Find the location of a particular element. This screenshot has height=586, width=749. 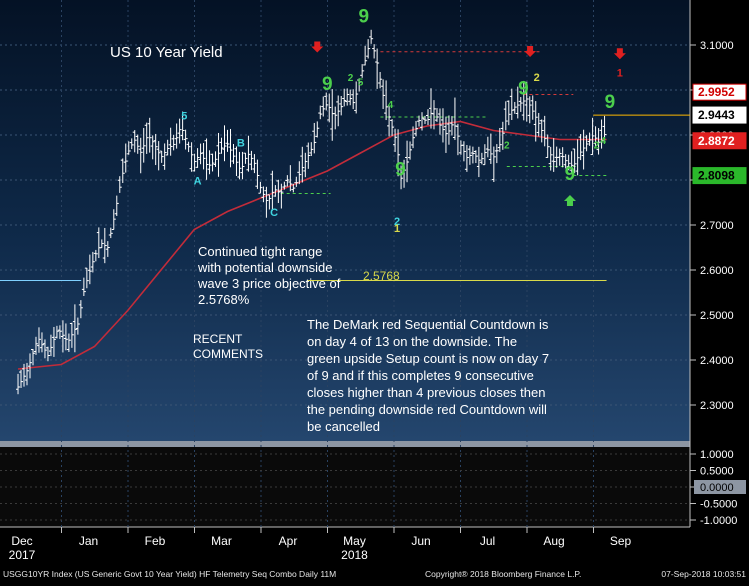

price-label: 2.8098 is located at coordinates (716, 176).